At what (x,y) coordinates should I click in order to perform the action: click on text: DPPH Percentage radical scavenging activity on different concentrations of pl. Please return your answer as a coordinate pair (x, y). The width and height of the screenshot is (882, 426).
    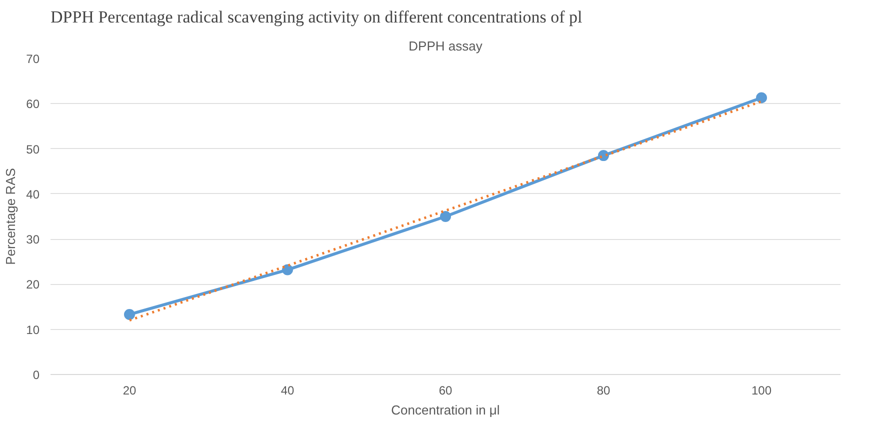
    Looking at the image, I should click on (316, 17).